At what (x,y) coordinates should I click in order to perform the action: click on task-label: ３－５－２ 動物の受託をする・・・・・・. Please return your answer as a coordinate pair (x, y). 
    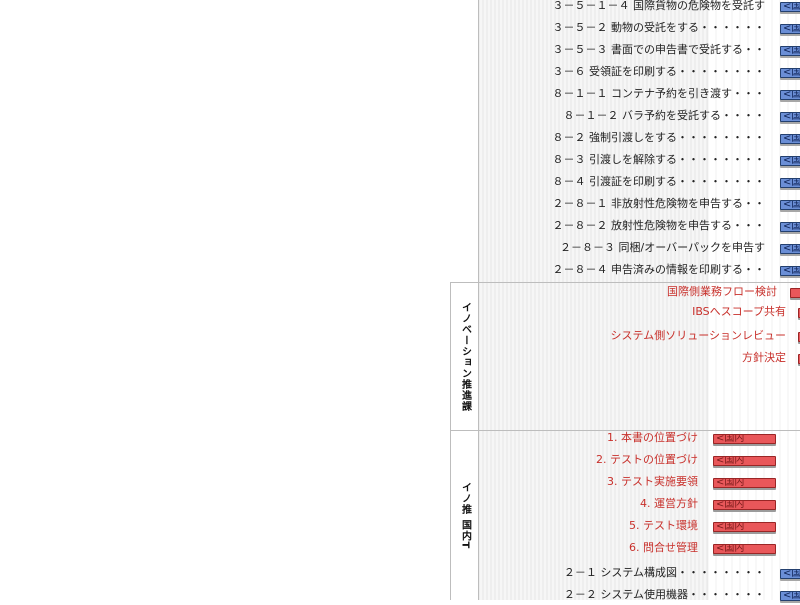
    Looking at the image, I should click on (659, 27).